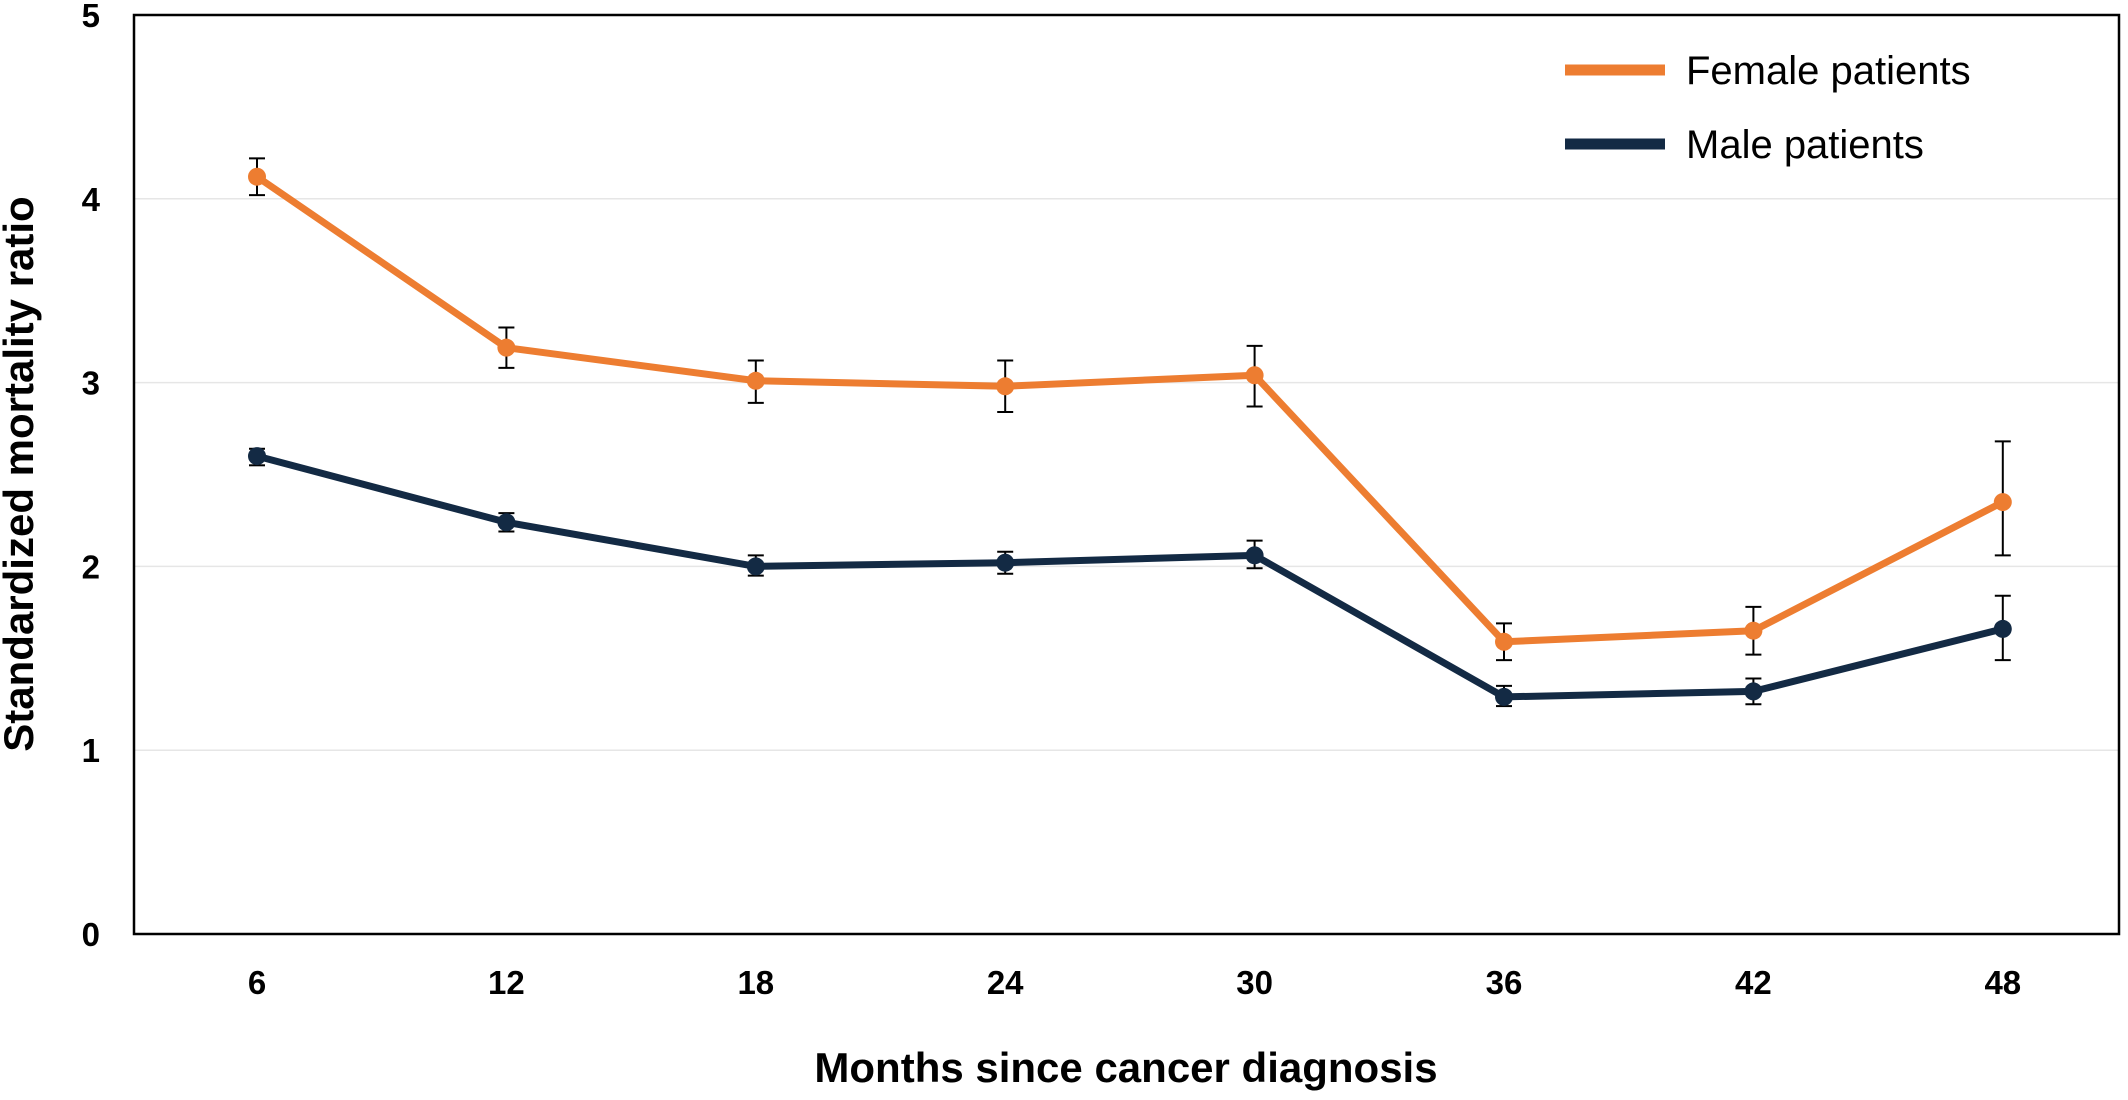  Describe the element at coordinates (91, 934) in the screenshot. I see `y-tick-label: 0` at that location.